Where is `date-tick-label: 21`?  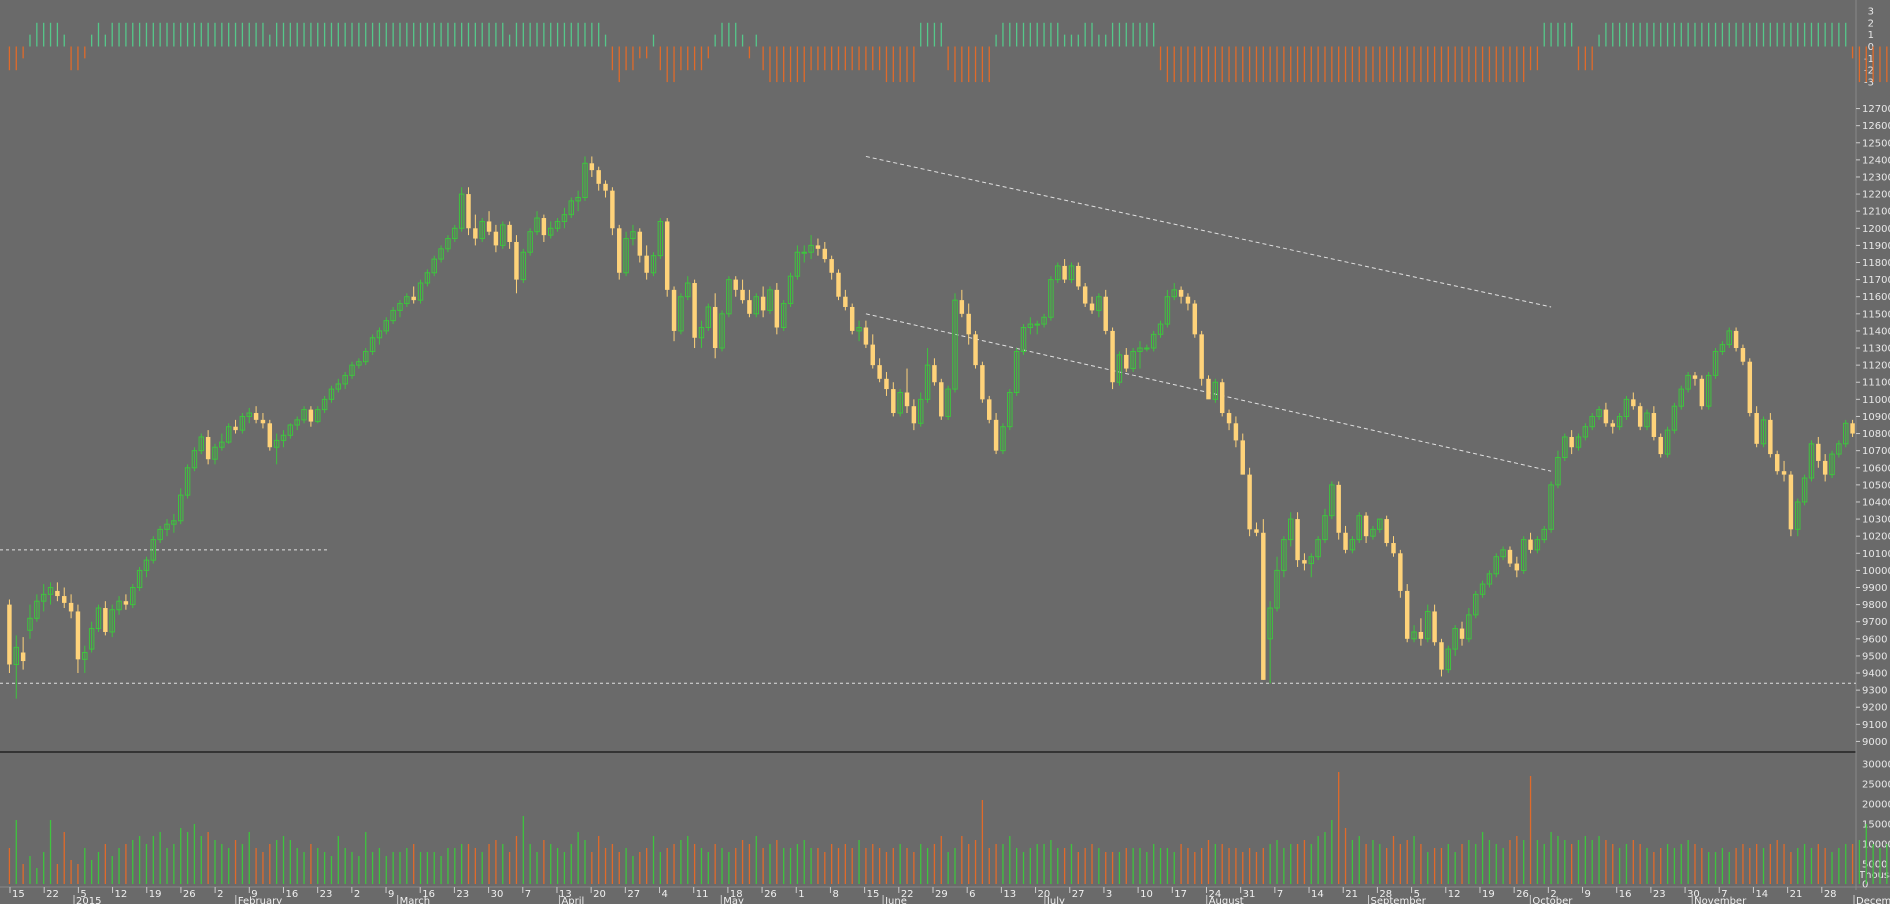 date-tick-label: 21 is located at coordinates (1351, 894).